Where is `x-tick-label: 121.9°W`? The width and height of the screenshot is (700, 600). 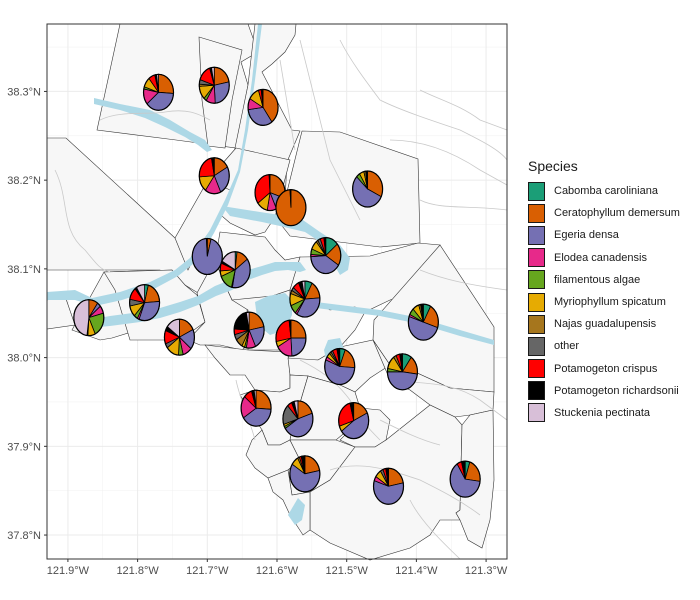
x-tick-label: 121.9°W is located at coordinates (68, 571).